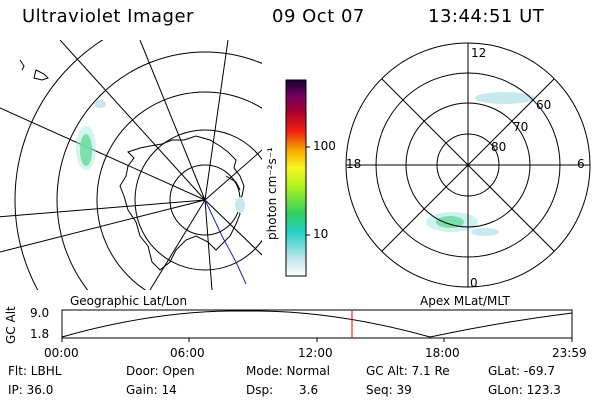  I want to click on info-mode: Mode: Normal, so click(288, 371).